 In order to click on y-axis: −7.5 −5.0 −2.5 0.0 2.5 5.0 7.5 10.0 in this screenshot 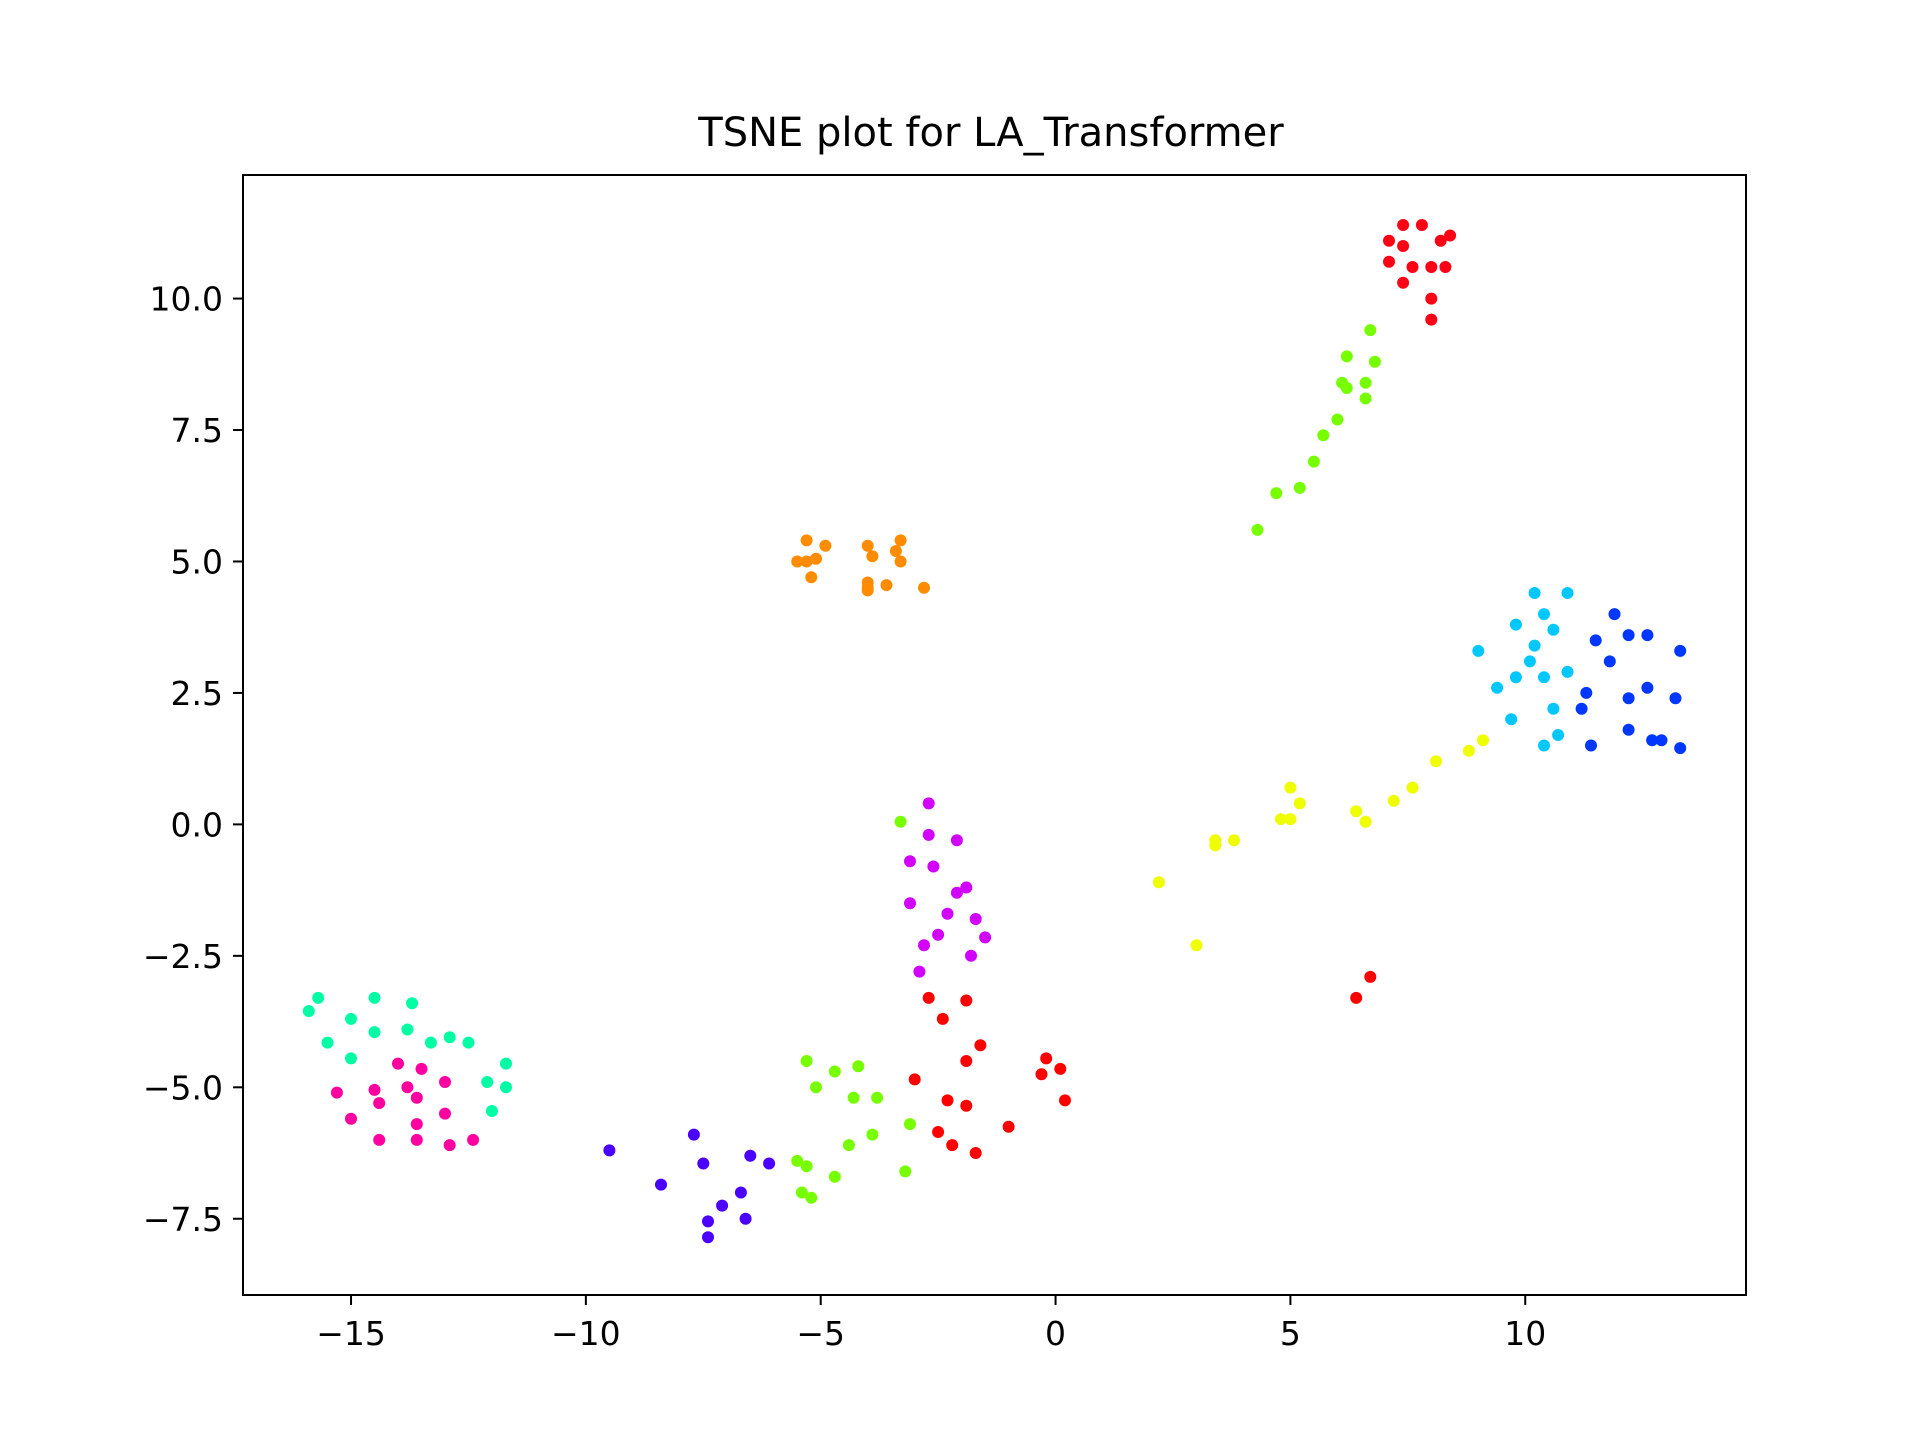, I will do `click(193, 759)`.